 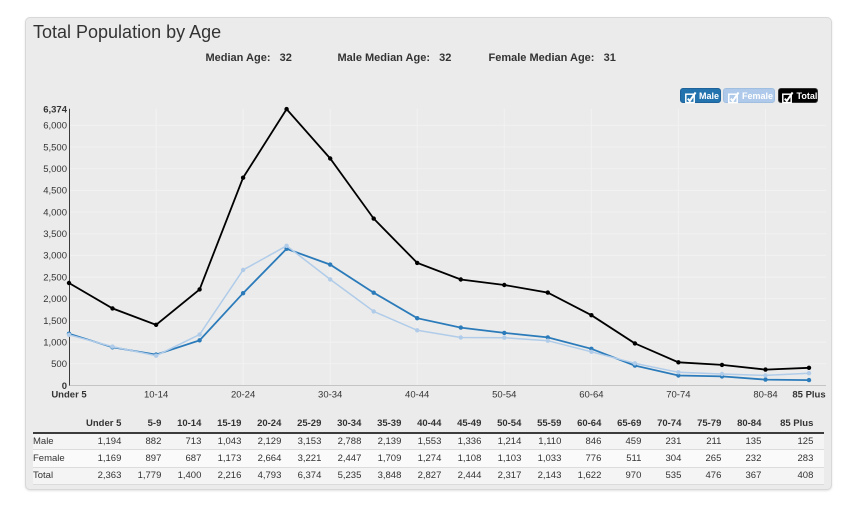 I want to click on svg-text: 10-14, so click(x=156, y=395).